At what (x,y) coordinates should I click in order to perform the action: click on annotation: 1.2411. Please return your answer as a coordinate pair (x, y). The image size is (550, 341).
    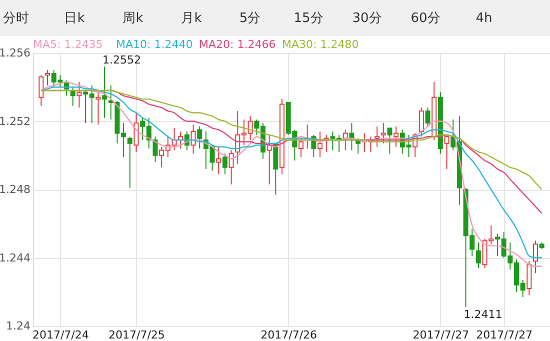
    Looking at the image, I should click on (483, 315).